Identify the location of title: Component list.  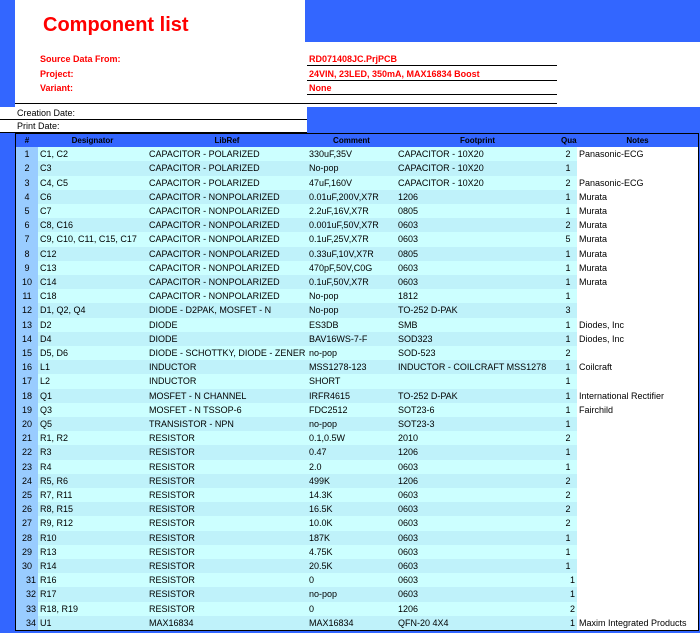
(116, 25).